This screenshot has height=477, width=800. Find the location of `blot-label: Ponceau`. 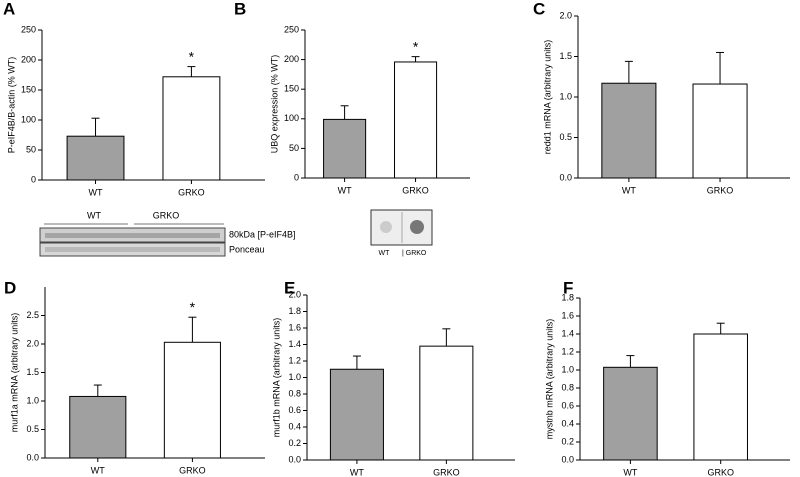

blot-label: Ponceau is located at coordinates (247, 249).